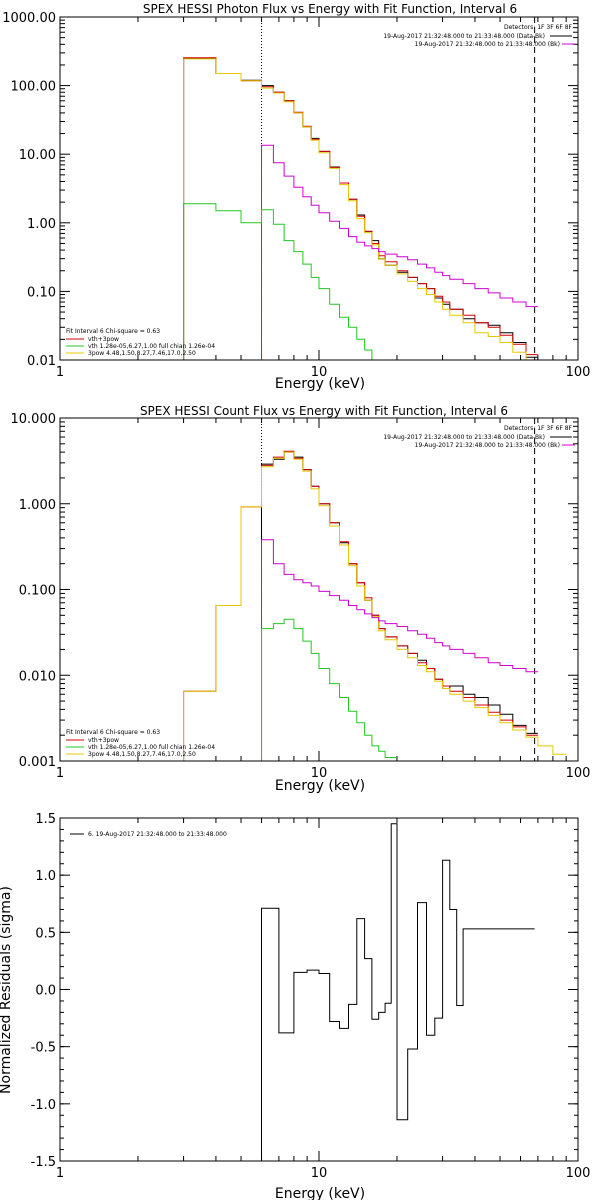 This screenshot has width=600, height=1200. I want to click on series-vth+3pow, so click(360, 208).